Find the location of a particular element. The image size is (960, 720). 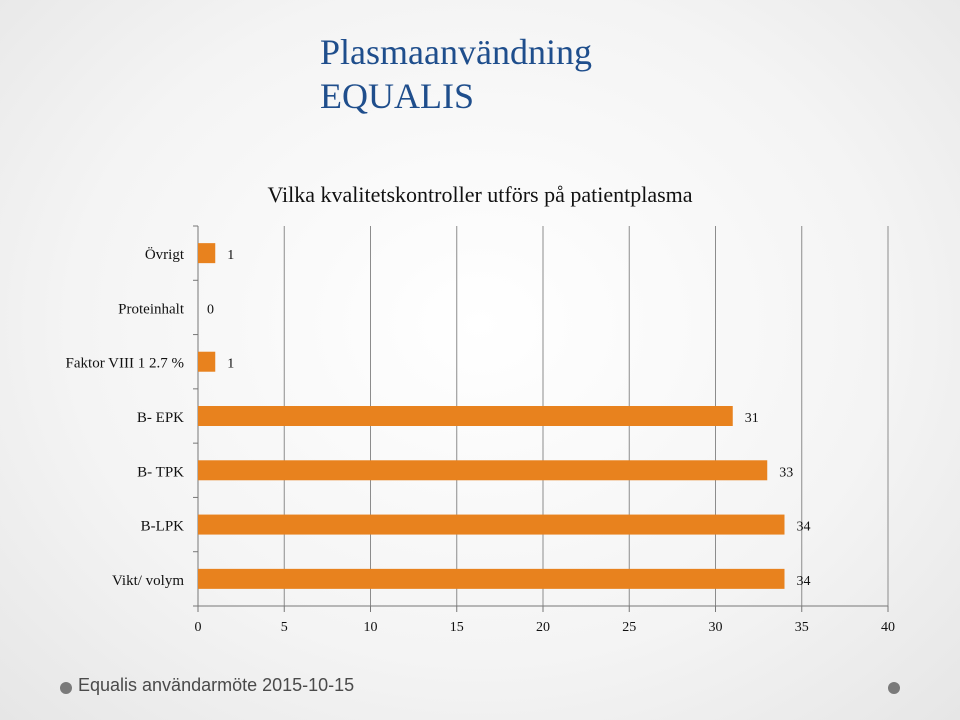

slide-title-line-2: EQUALIS is located at coordinates (397, 96).